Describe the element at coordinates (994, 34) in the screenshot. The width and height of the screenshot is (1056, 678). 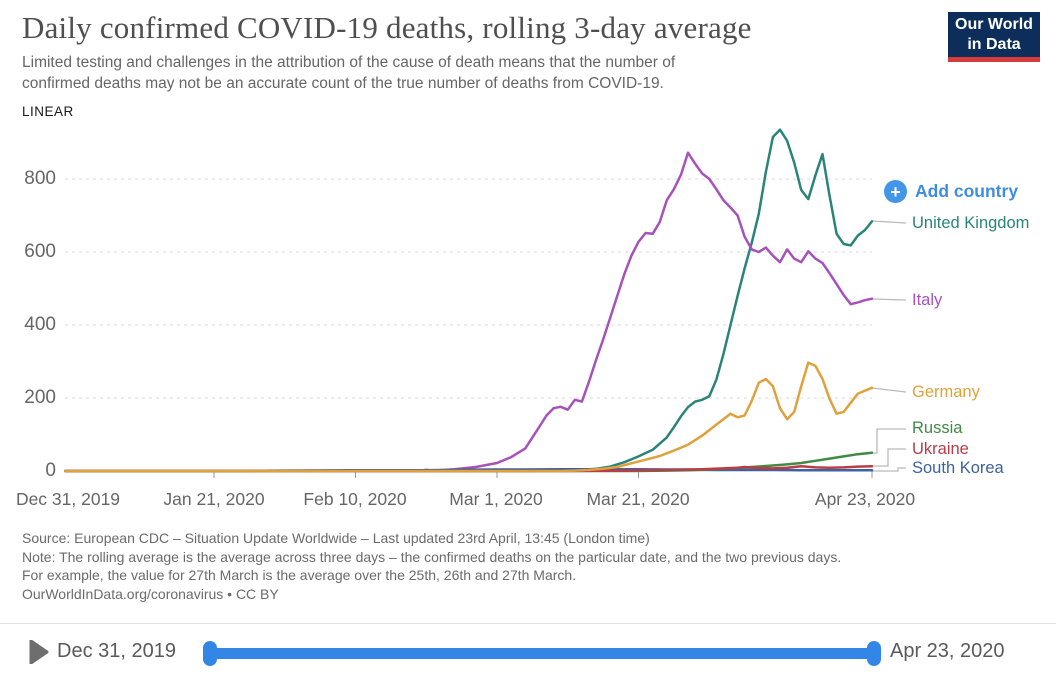
I see `owid-logo-text: Our World in Data` at that location.